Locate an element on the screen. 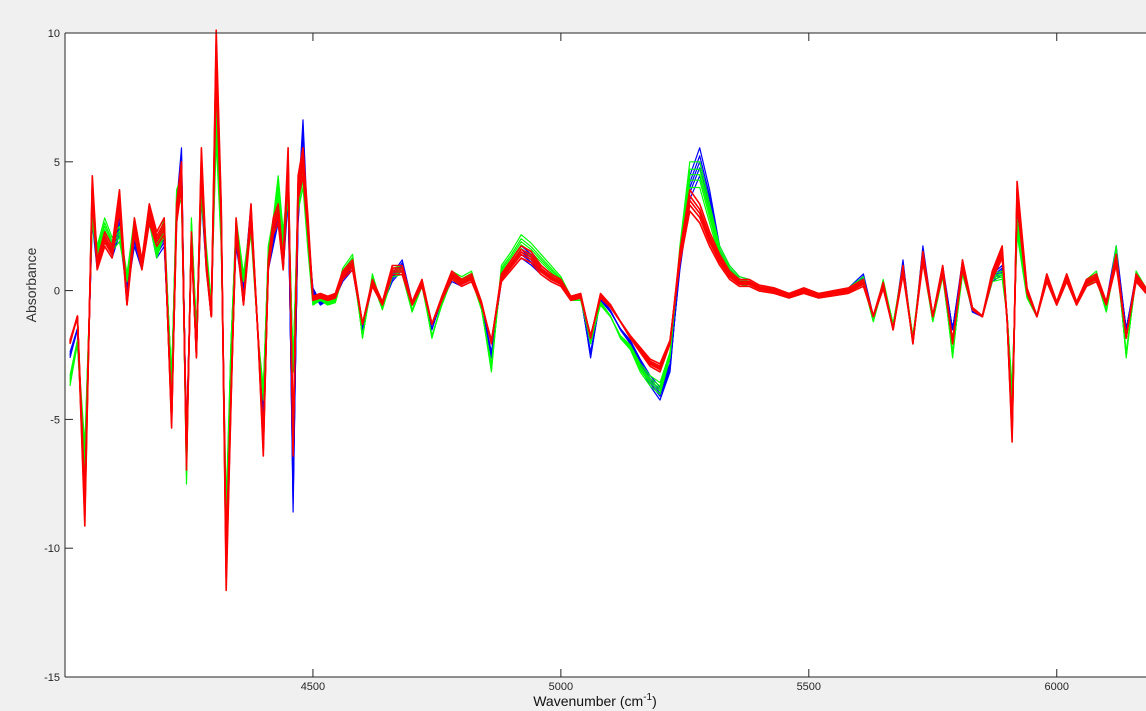 The image size is (1146, 711). x-tick-label: 6000 is located at coordinates (1057, 687).